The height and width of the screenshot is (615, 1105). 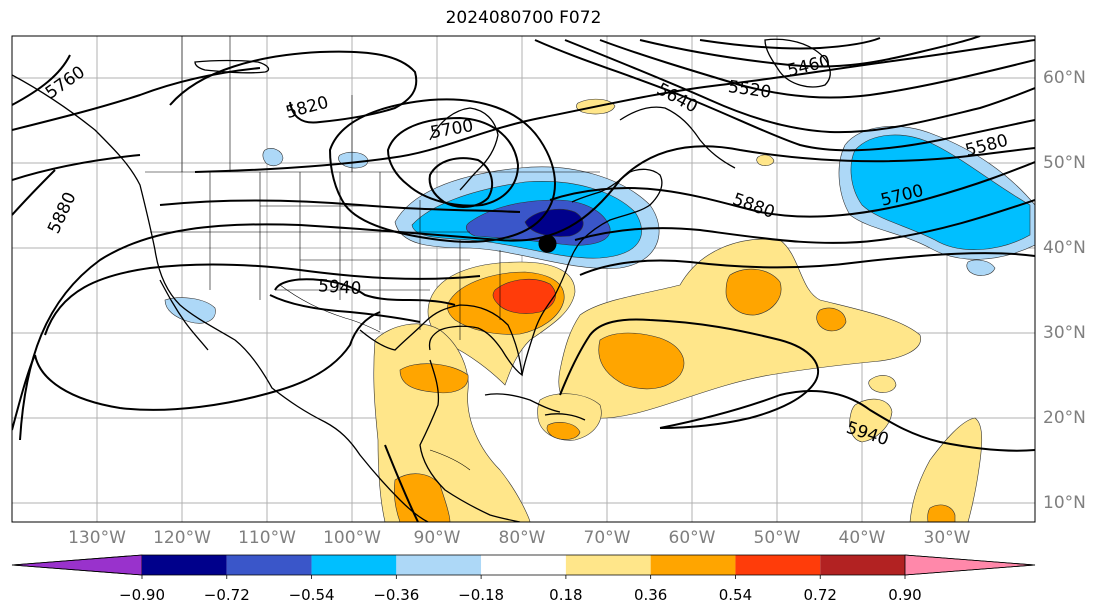 What do you see at coordinates (77, 565) in the screenshot?
I see `colorbar-extend-low` at bounding box center [77, 565].